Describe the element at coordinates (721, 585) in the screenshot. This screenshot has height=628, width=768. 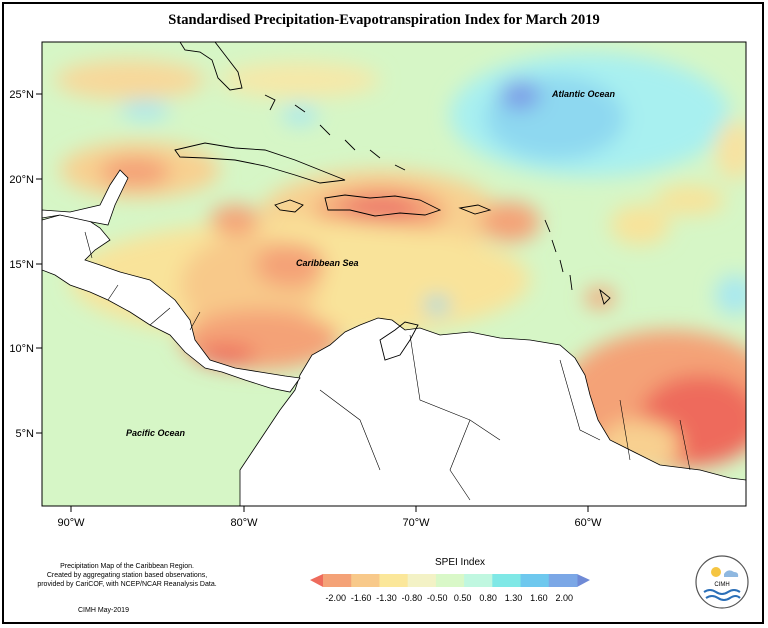
I see `logo-text: CIMH` at that location.